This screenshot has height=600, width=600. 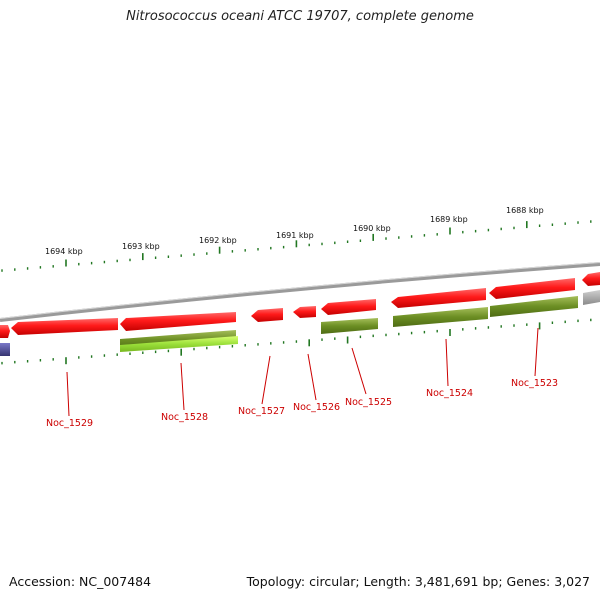 I want to click on gene-label: Noc_1528, so click(x=184, y=417).